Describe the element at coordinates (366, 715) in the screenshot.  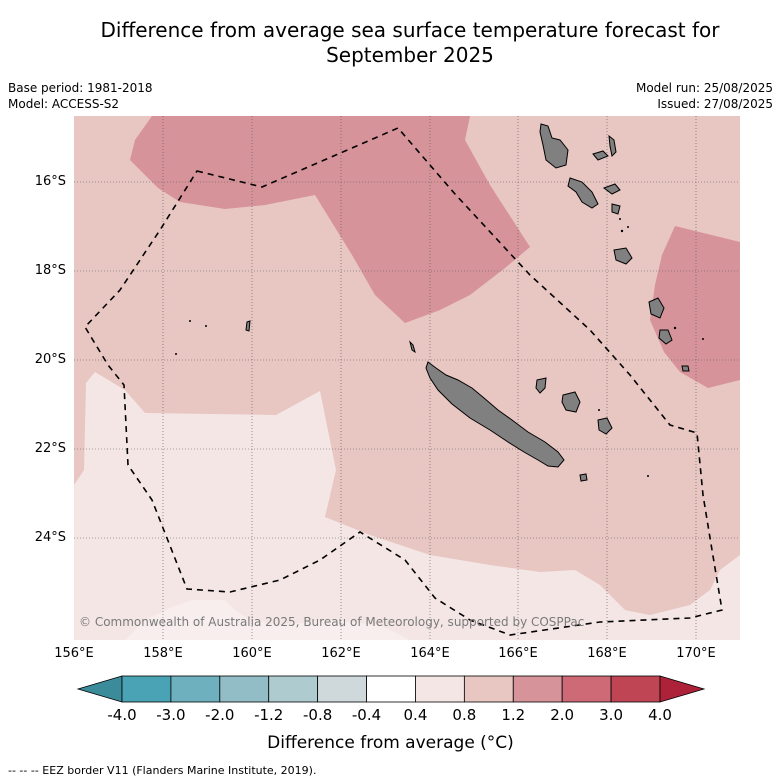
I see `colorbar-tick-label: -0.4` at that location.